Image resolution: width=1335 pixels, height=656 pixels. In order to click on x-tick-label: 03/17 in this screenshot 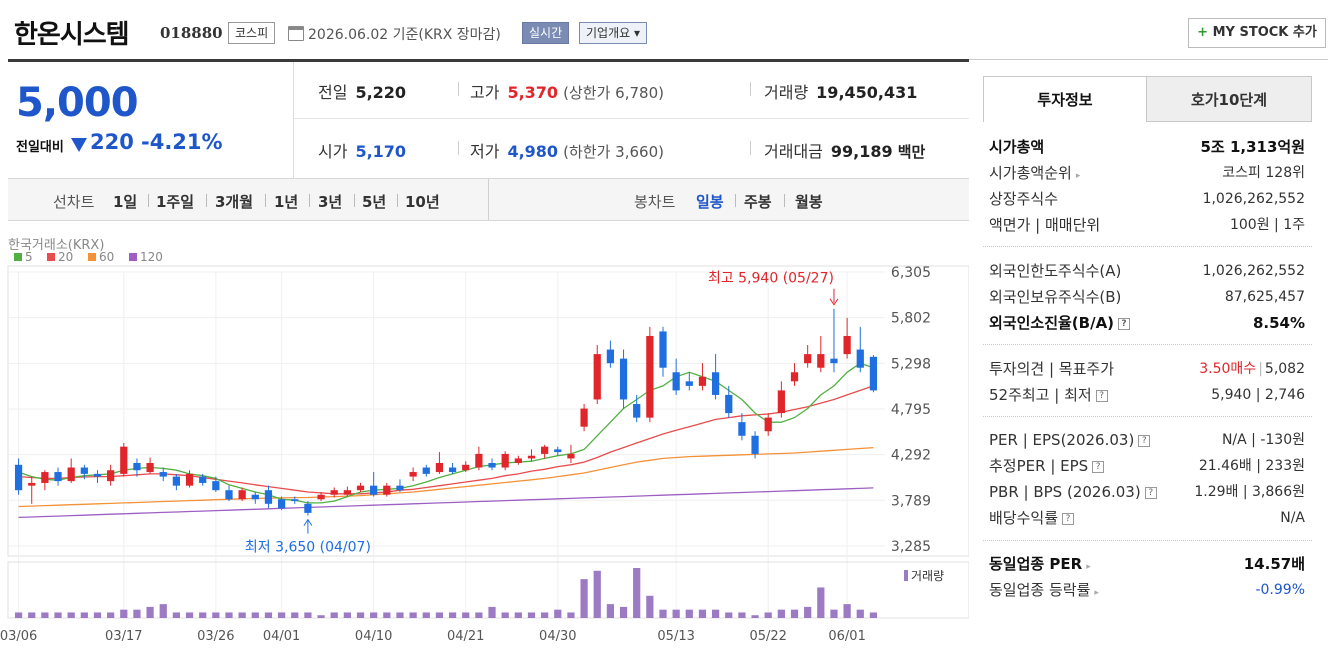, I will do `click(123, 636)`.